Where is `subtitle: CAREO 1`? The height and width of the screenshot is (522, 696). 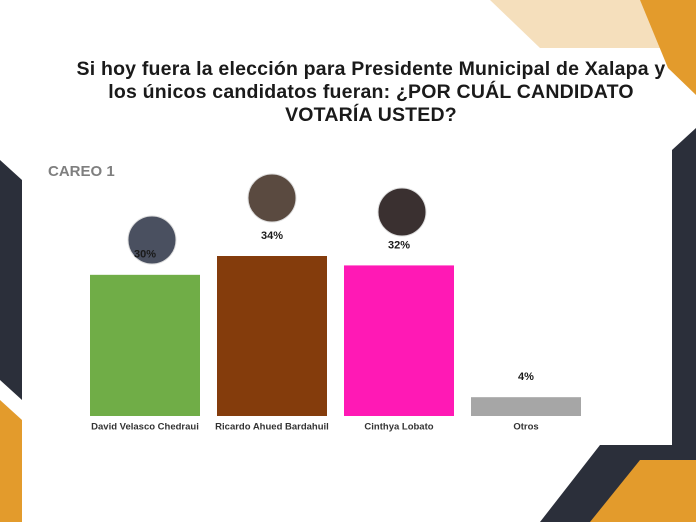 subtitle: CAREO 1 is located at coordinates (81, 171).